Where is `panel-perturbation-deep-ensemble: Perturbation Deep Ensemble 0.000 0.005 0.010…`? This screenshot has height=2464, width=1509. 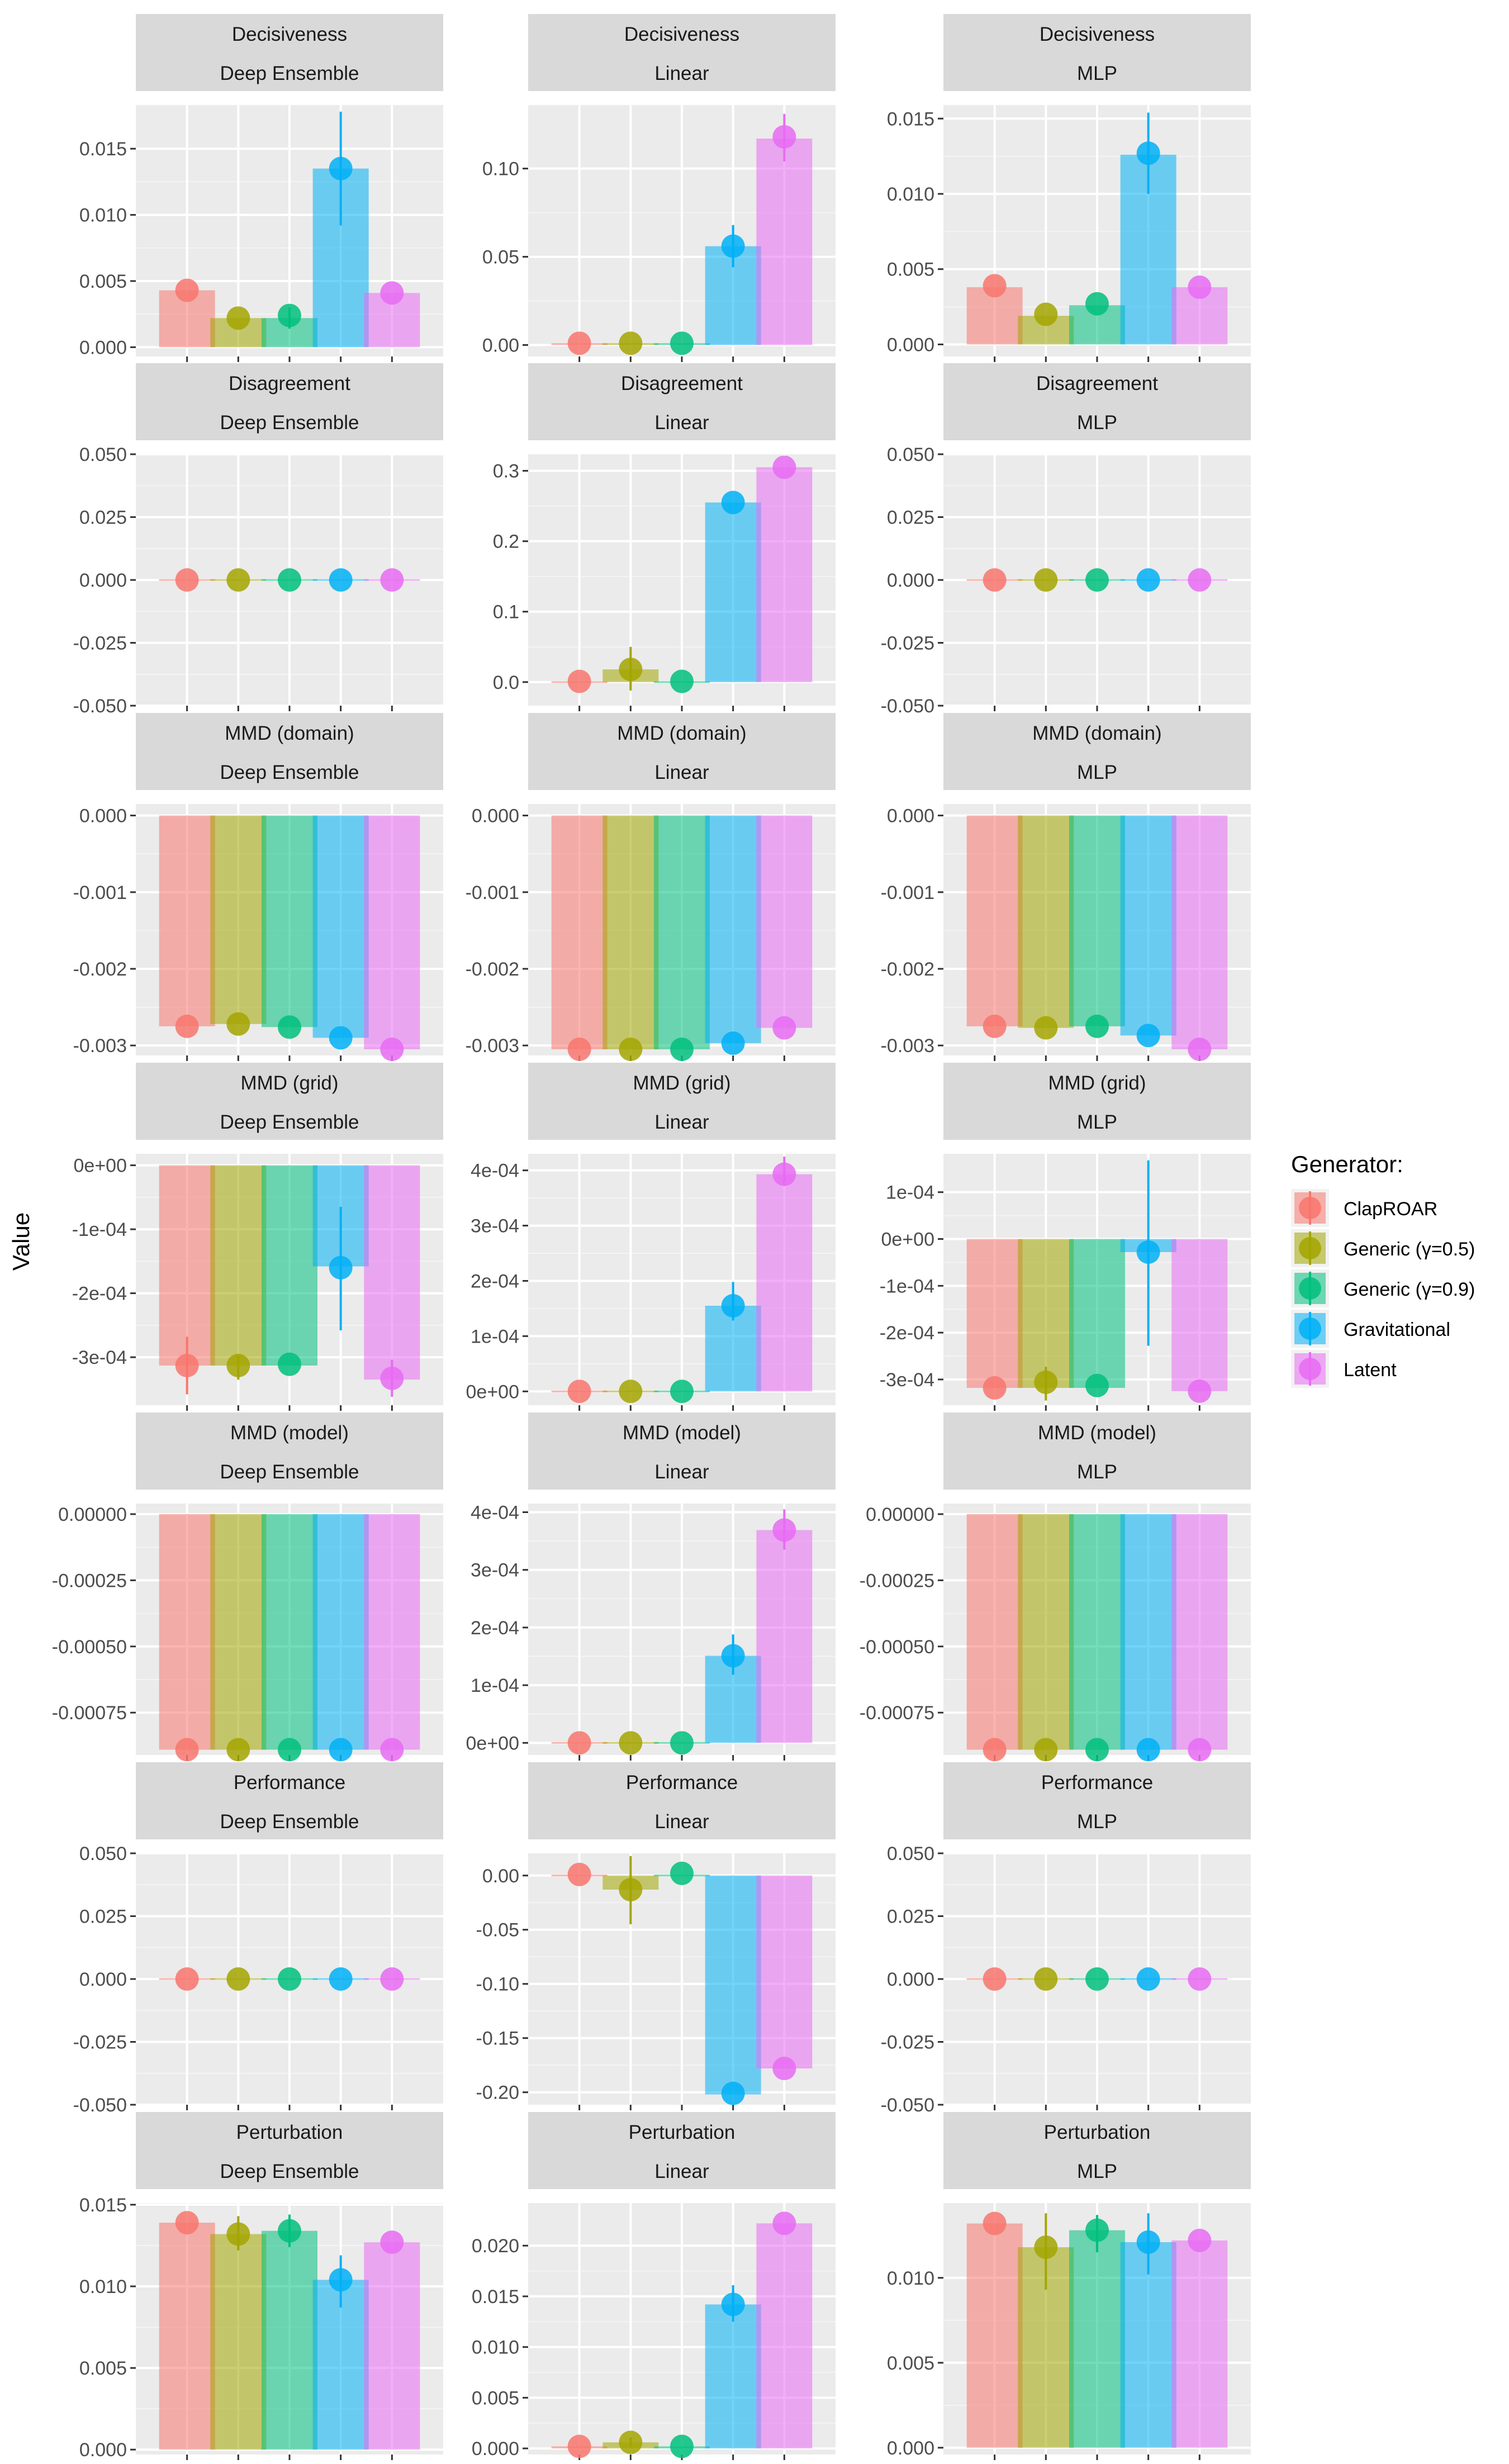 panel-perturbation-deep-ensemble: Perturbation Deep Ensemble 0.000 0.005 0.010… is located at coordinates (261, 2286).